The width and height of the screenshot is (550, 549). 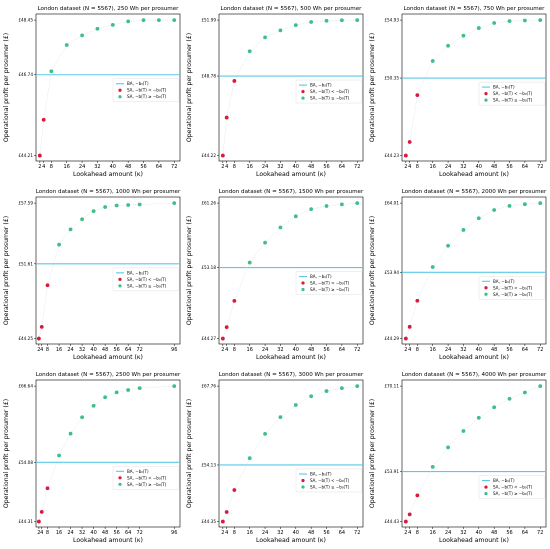 I want to click on y-tick-label: £44.35, so click(x=208, y=521).